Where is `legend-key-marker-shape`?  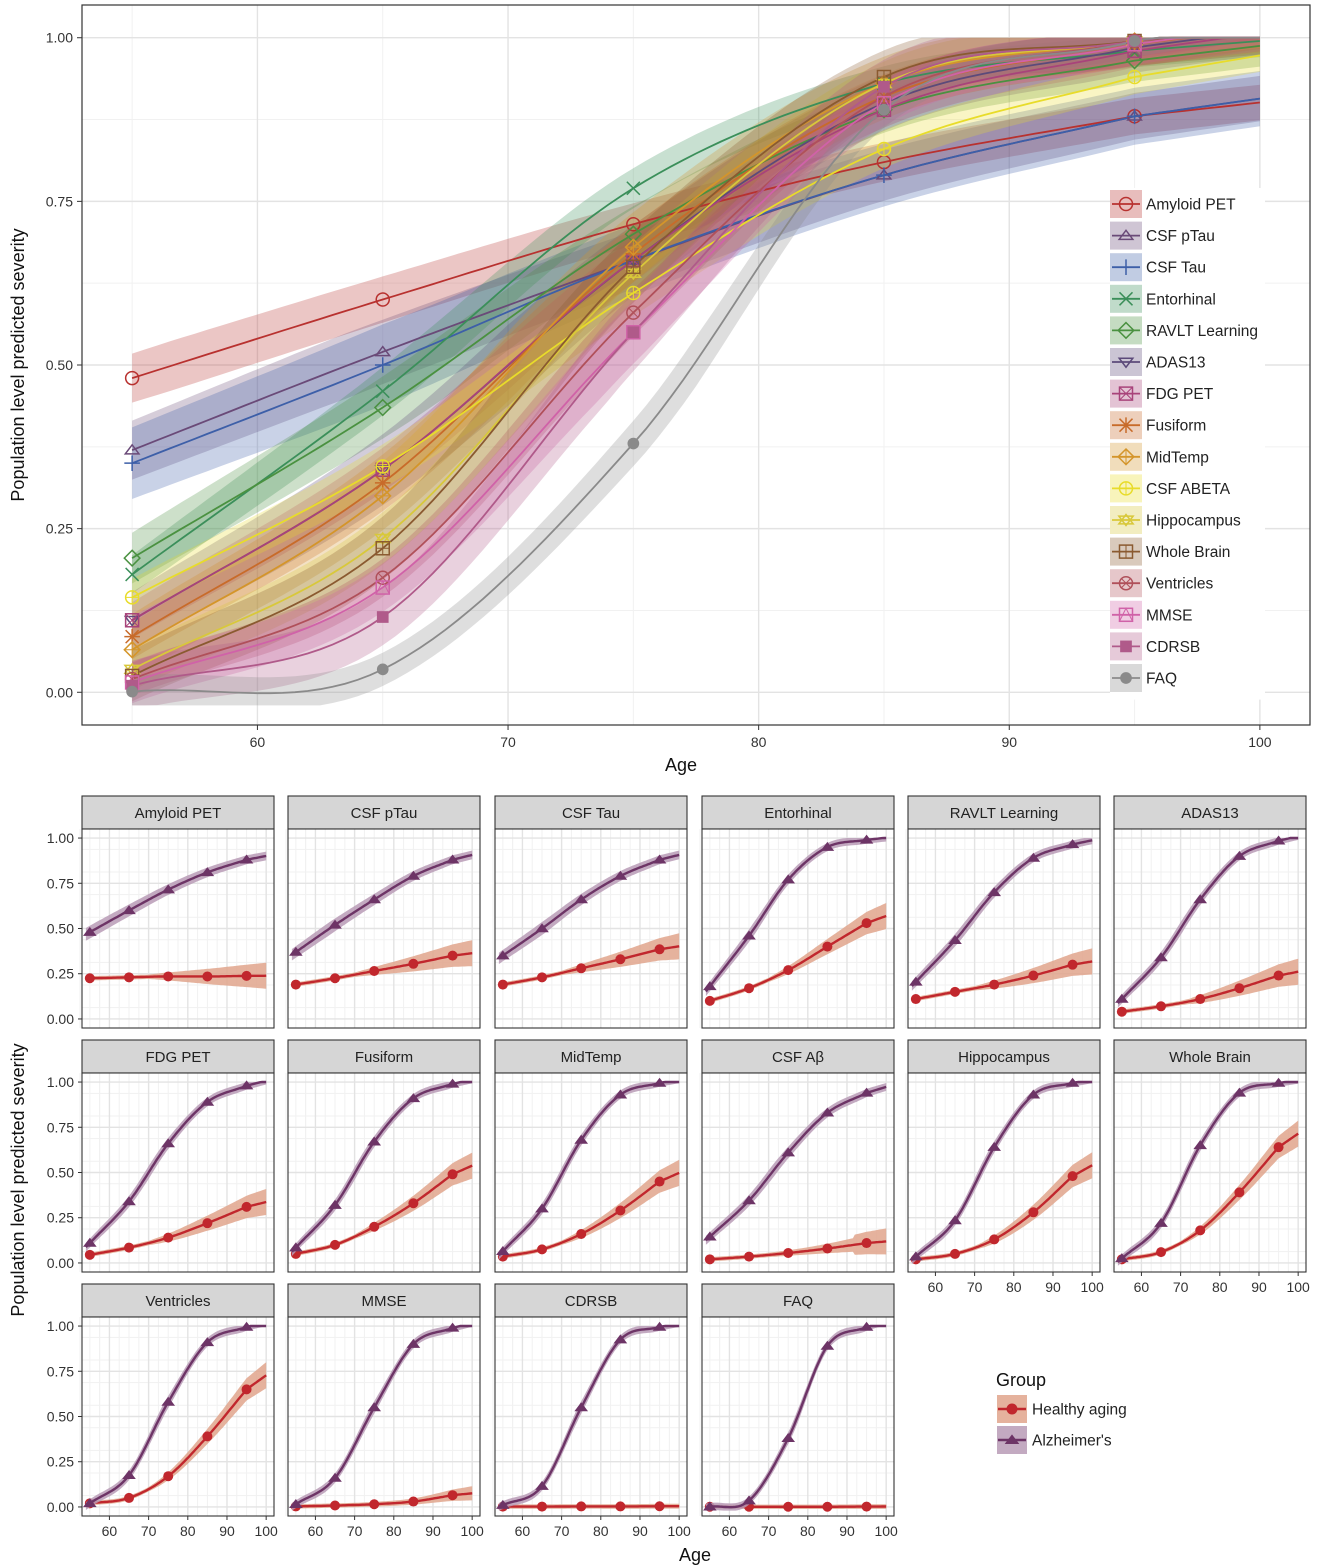 legend-key-marker-shape is located at coordinates (1012, 1439).